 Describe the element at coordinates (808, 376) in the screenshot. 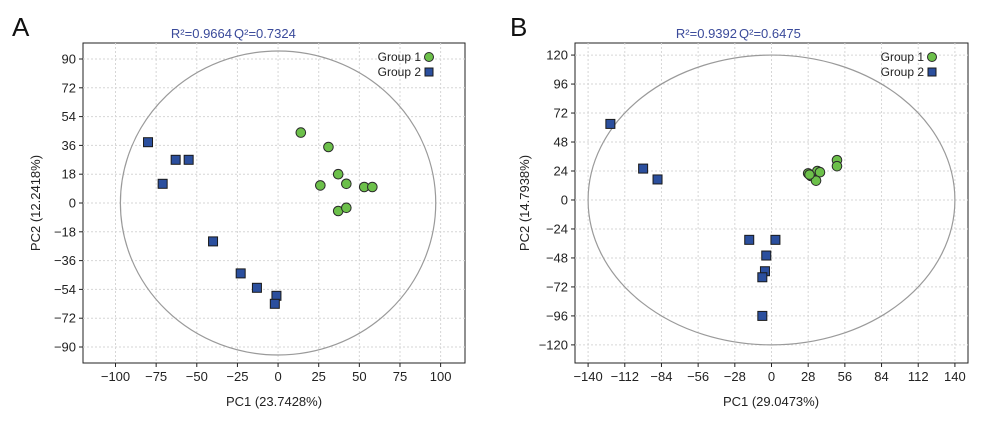

I see `x-tick-label: 28` at that location.